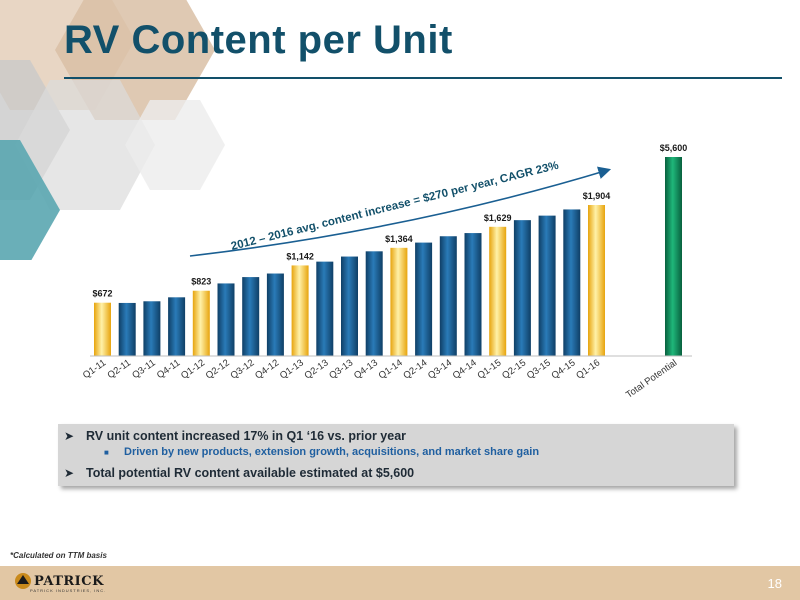  I want to click on trend-arrow, so click(400, 211).